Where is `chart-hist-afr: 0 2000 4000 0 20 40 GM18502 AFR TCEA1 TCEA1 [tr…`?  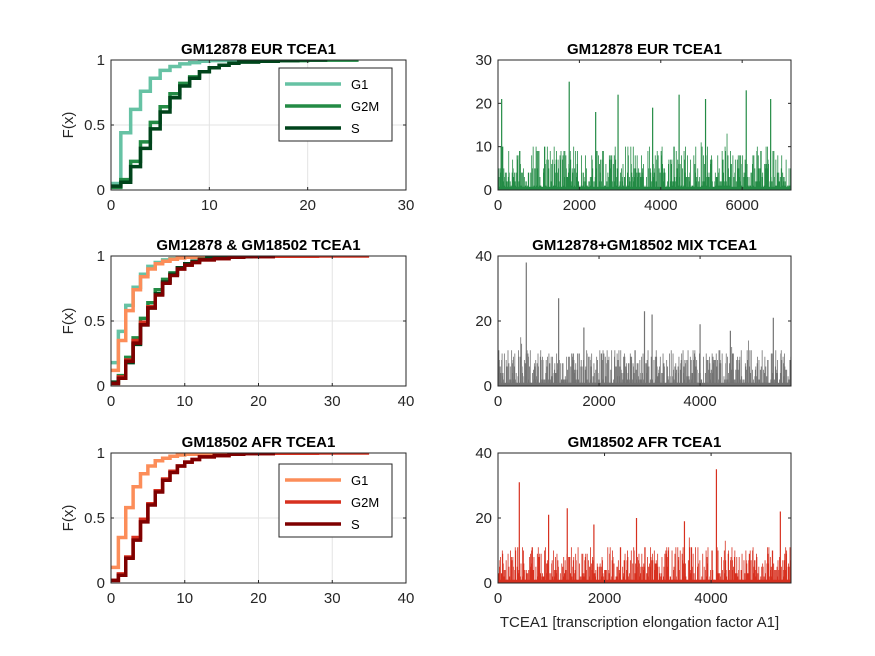
chart-hist-afr: 0 2000 4000 0 20 40 GM18502 AFR TCEA1 TCEA1 [tr… is located at coordinates (633, 532).